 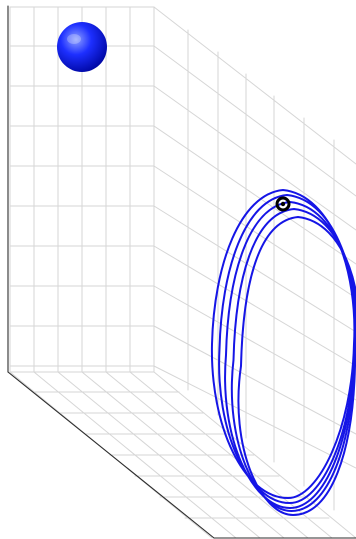 I want to click on focus-marker-icon, so click(x=283, y=204).